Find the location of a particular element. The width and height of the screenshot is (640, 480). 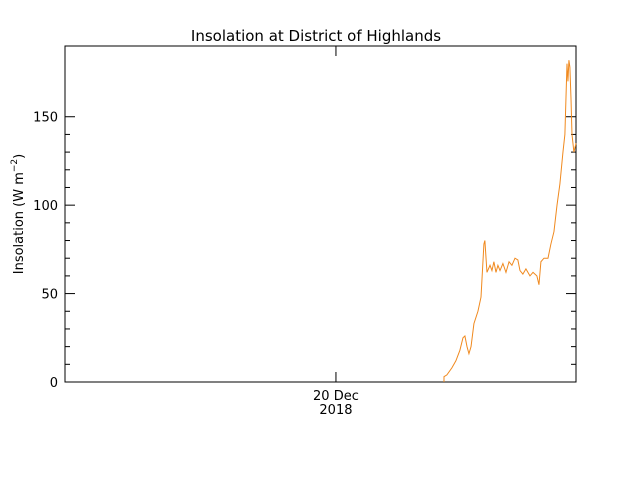

chart-title: Insolation at District of Highlands is located at coordinates (316, 36).